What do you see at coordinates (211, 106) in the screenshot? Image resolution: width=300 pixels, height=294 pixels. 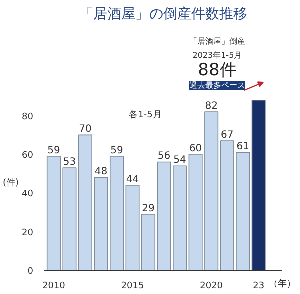 I see `data-label: 82` at bounding box center [211, 106].